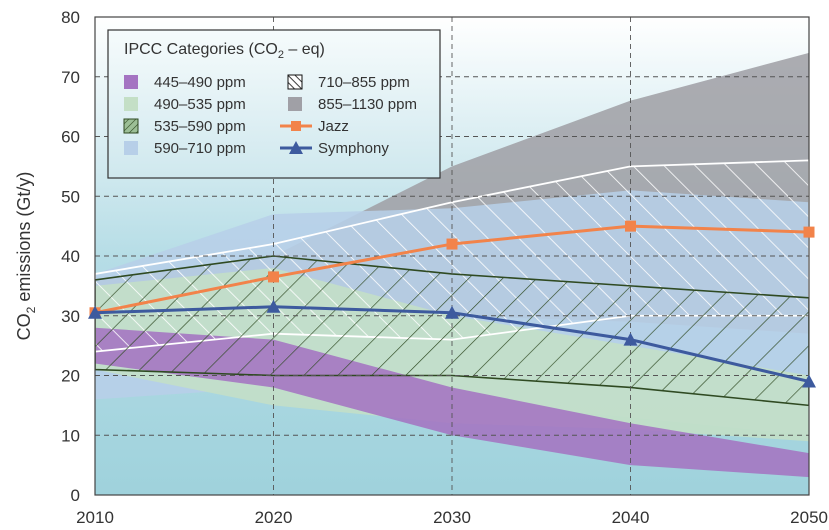 Image resolution: width=829 pixels, height=530 pixels. What do you see at coordinates (200, 104) in the screenshot?
I see `legend-label-490-535-ppm: 490–535 ppm` at bounding box center [200, 104].